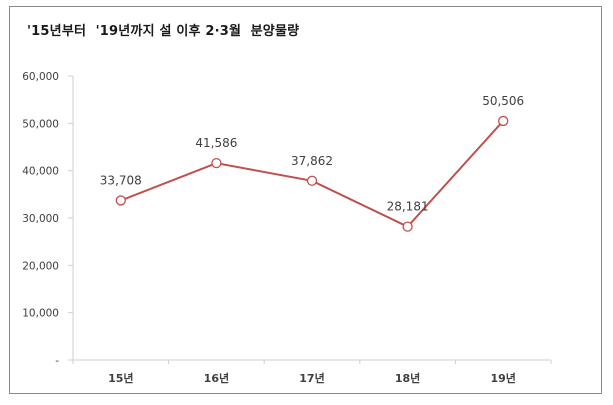 This screenshot has width=613, height=405. What do you see at coordinates (40, 172) in the screenshot?
I see `y-tick-label: 40,000` at bounding box center [40, 172].